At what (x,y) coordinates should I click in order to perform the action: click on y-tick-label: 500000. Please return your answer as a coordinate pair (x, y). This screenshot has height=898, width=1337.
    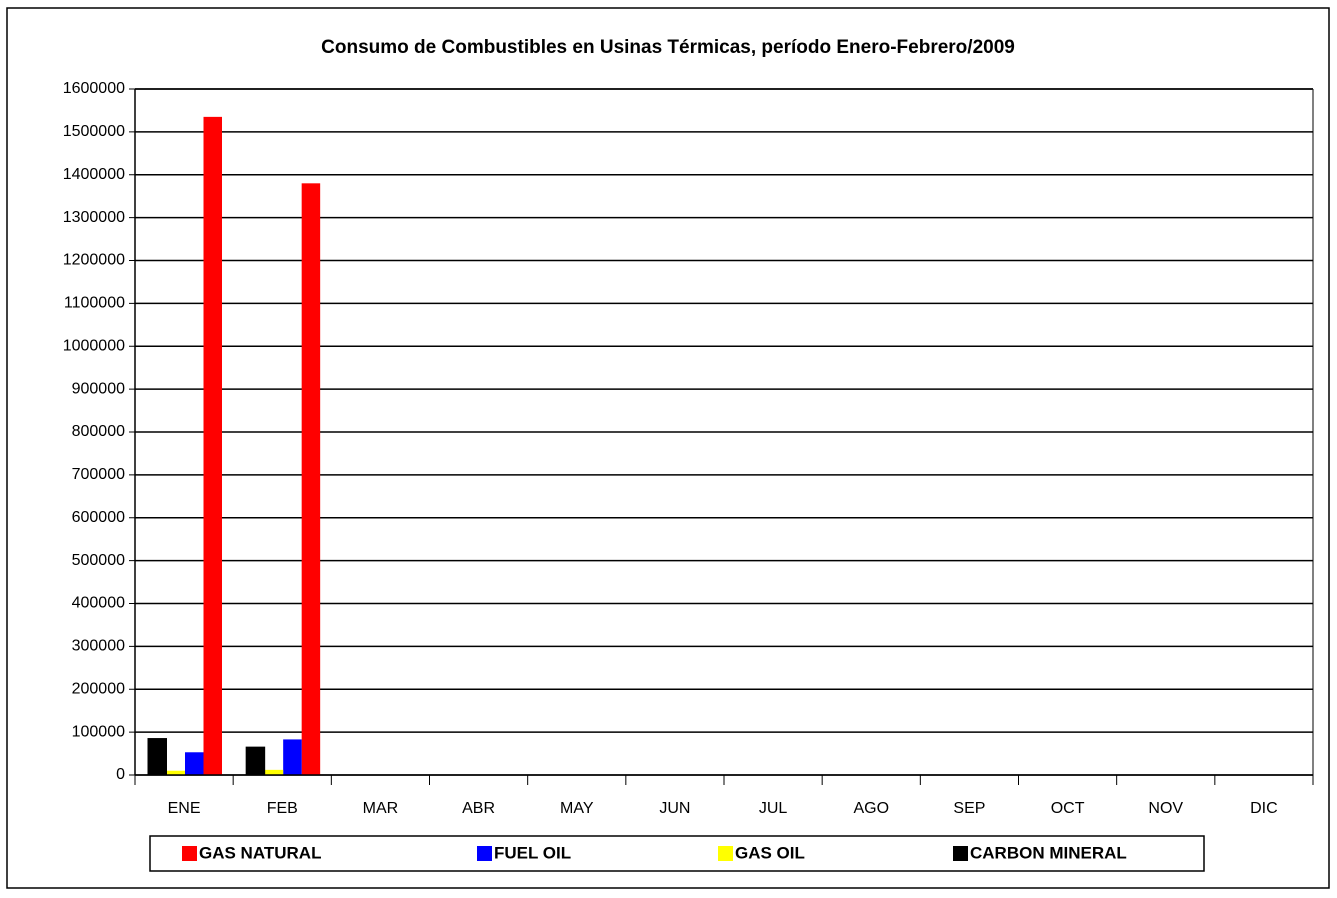
    Looking at the image, I should click on (98, 560).